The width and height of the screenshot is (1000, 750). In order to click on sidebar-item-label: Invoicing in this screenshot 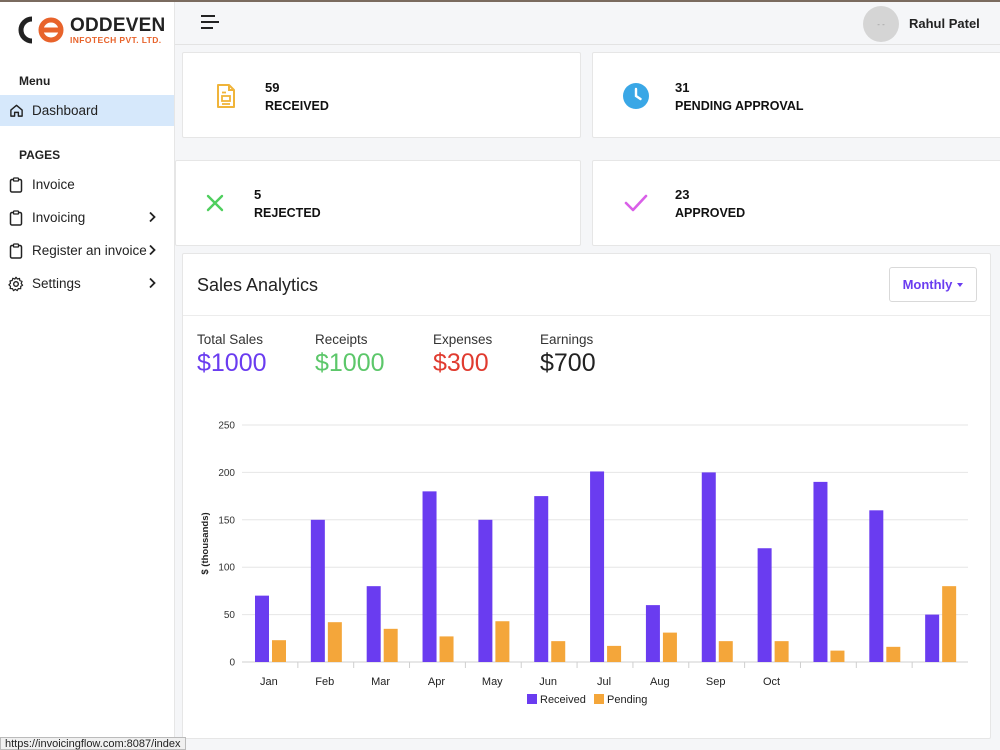, I will do `click(59, 217)`.